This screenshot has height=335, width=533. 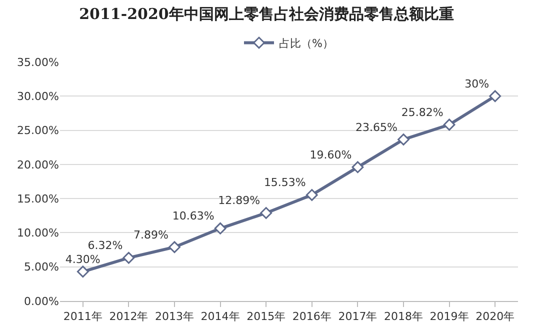 What do you see at coordinates (82, 259) in the screenshot?
I see `data-label: 4.30%` at bounding box center [82, 259].